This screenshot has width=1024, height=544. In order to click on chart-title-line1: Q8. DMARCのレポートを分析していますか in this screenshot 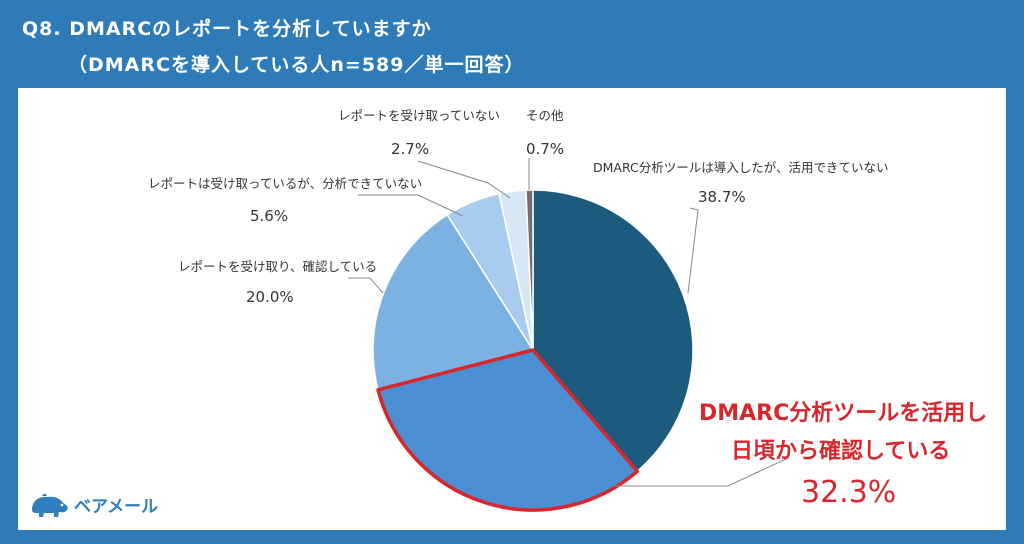, I will do `click(227, 29)`.